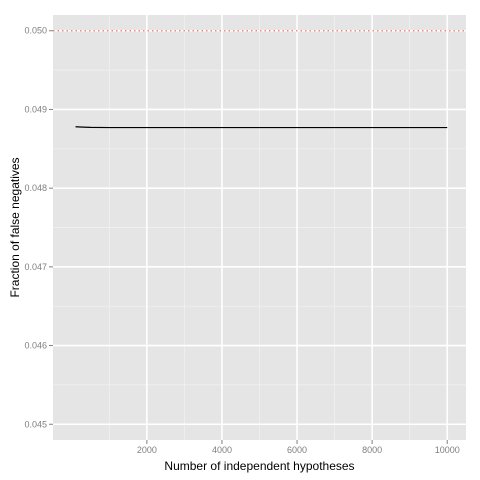 The width and height of the screenshot is (480, 480). I want to click on y-axis-ticks: 0.045 0.046 0.047 0.048 0.049 0.050, so click(38, 227).